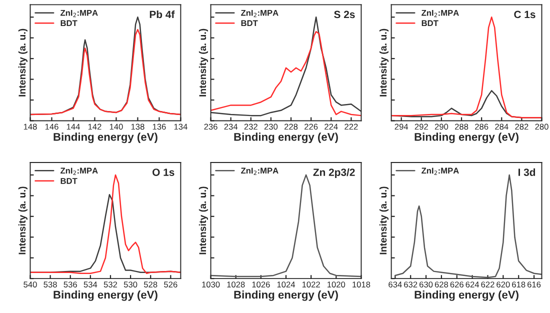  I want to click on x-tick-label: 288, so click(461, 127).